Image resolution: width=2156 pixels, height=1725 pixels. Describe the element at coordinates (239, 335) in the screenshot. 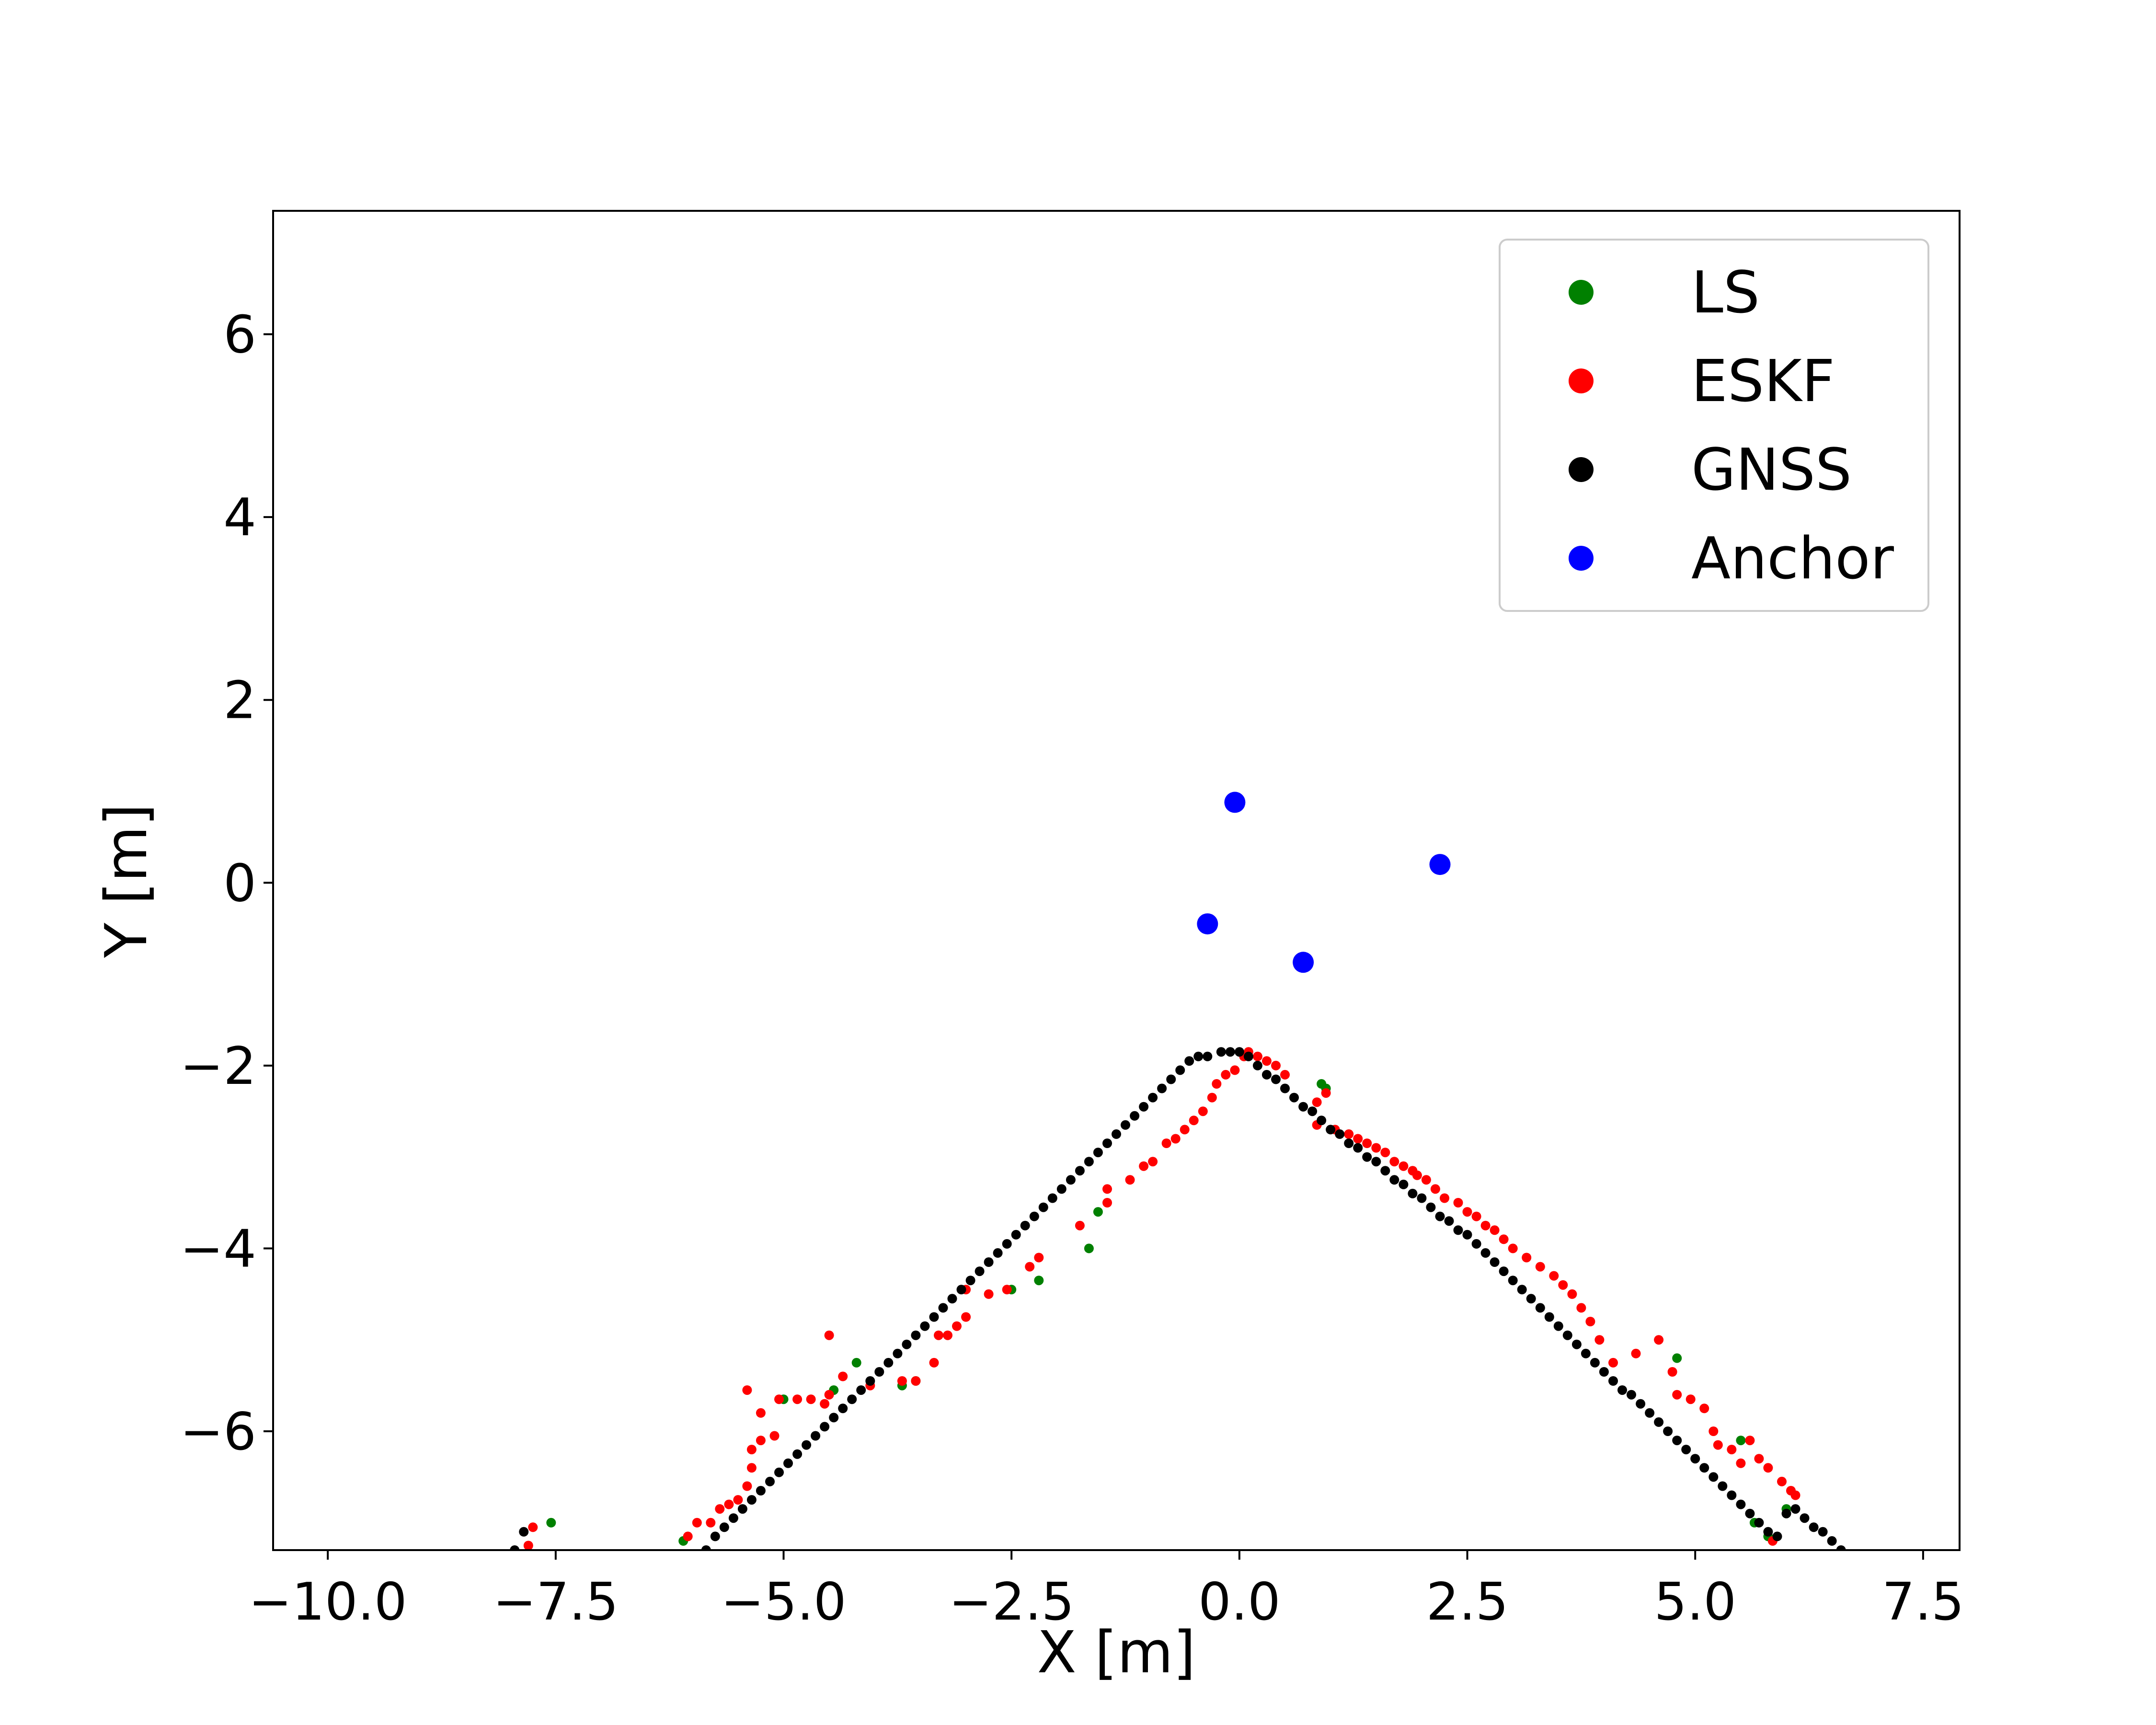

I see `y-tick-label: 6` at that location.